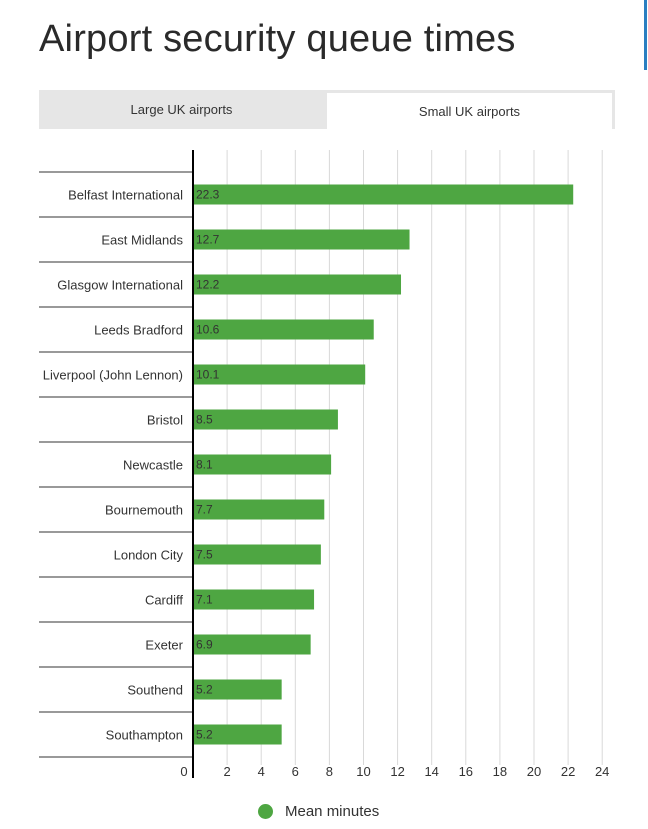 This screenshot has height=829, width=648. I want to click on data-label: 22.3, so click(208, 195).